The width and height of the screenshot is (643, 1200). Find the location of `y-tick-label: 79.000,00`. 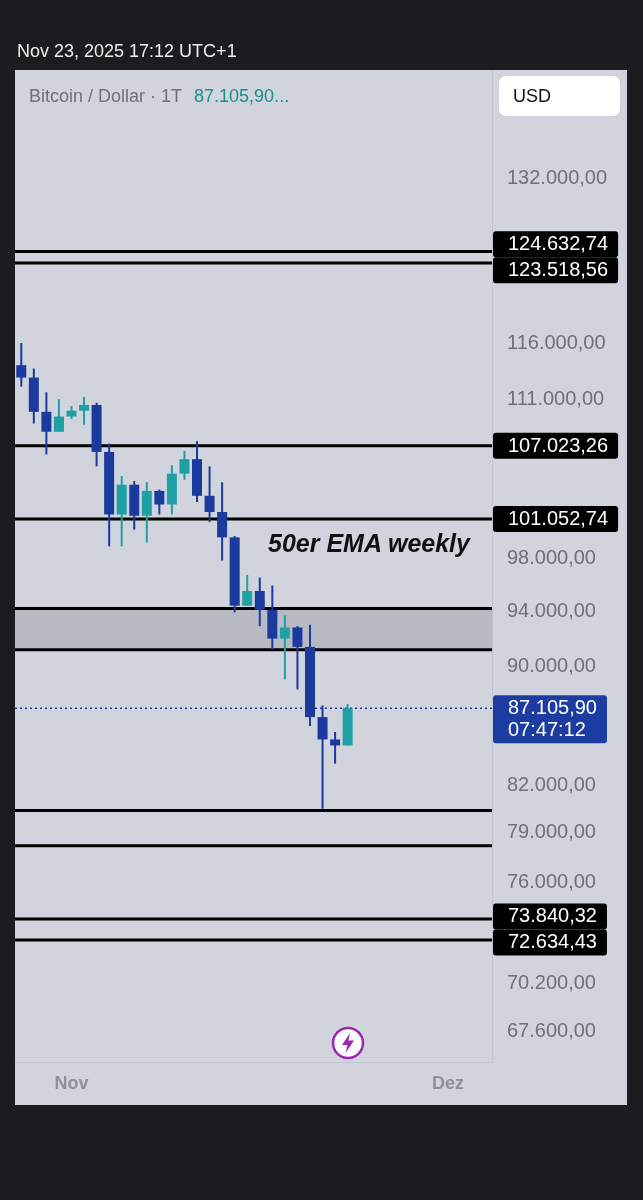

y-tick-label: 79.000,00 is located at coordinates (551, 831).